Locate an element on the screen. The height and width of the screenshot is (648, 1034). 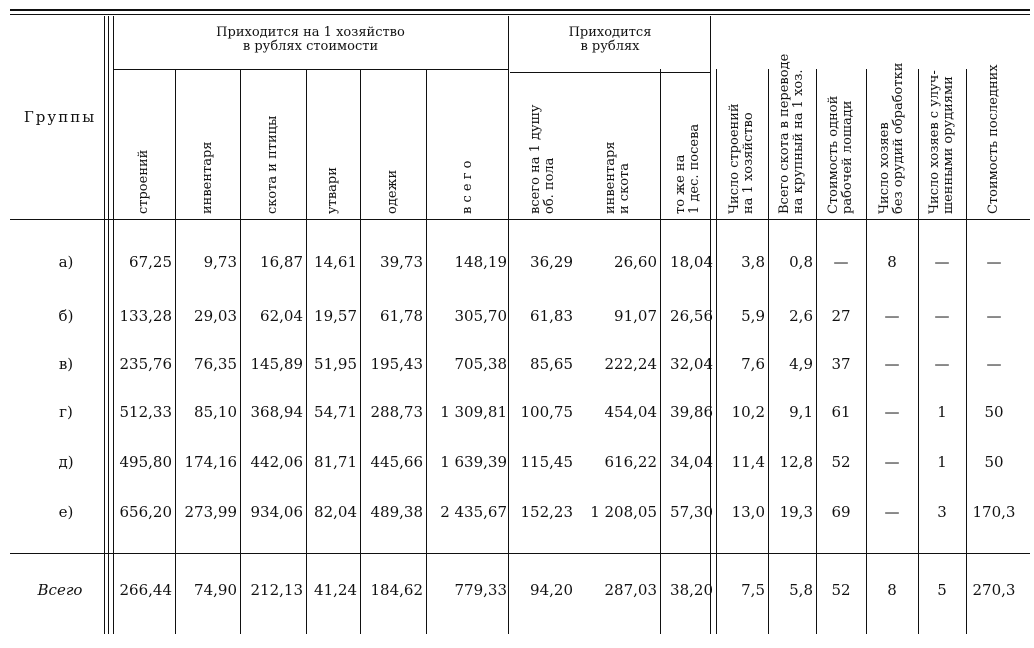
table-cell: 9,73 is located at coordinates (220, 262).